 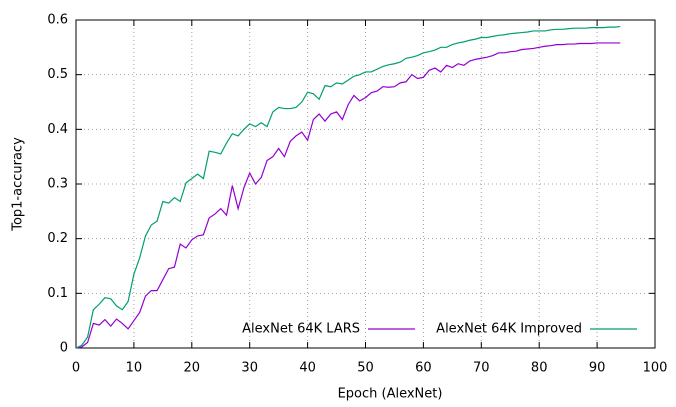 What do you see at coordinates (365, 368) in the screenshot?
I see `x-tick-label: 50` at bounding box center [365, 368].